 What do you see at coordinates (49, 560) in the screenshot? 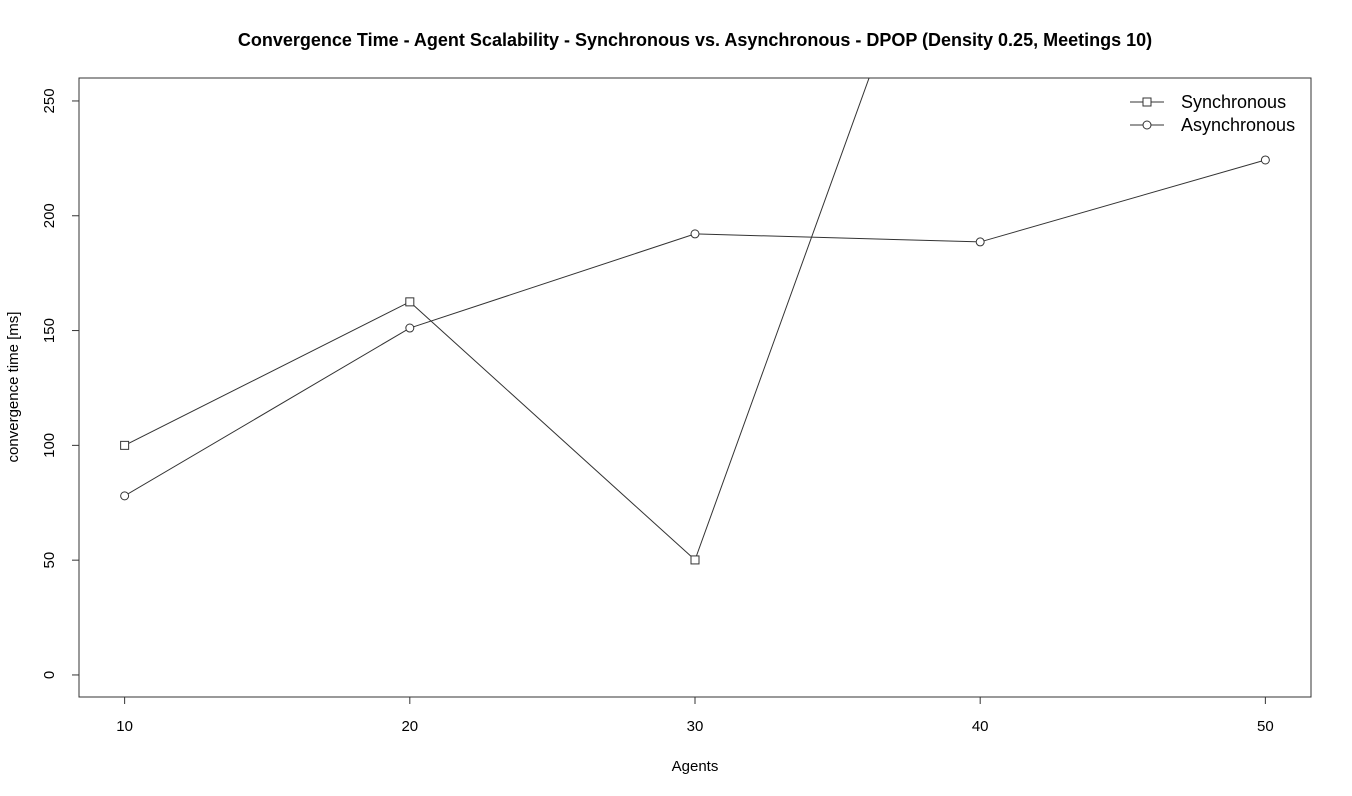
I see `y-tick-label: 50` at bounding box center [49, 560].